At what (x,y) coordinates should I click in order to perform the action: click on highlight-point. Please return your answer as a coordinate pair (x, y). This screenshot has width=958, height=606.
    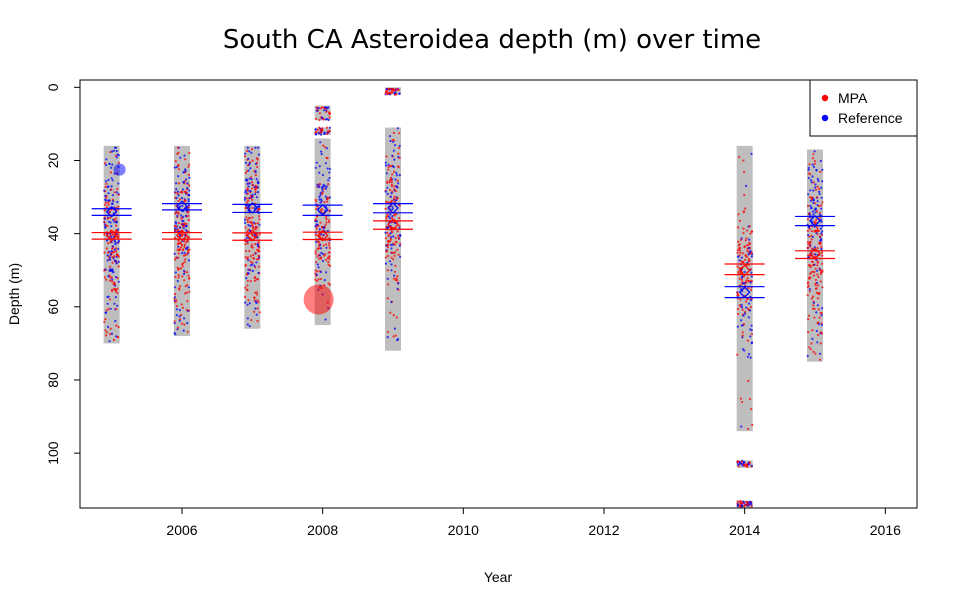
    Looking at the image, I should click on (119, 169).